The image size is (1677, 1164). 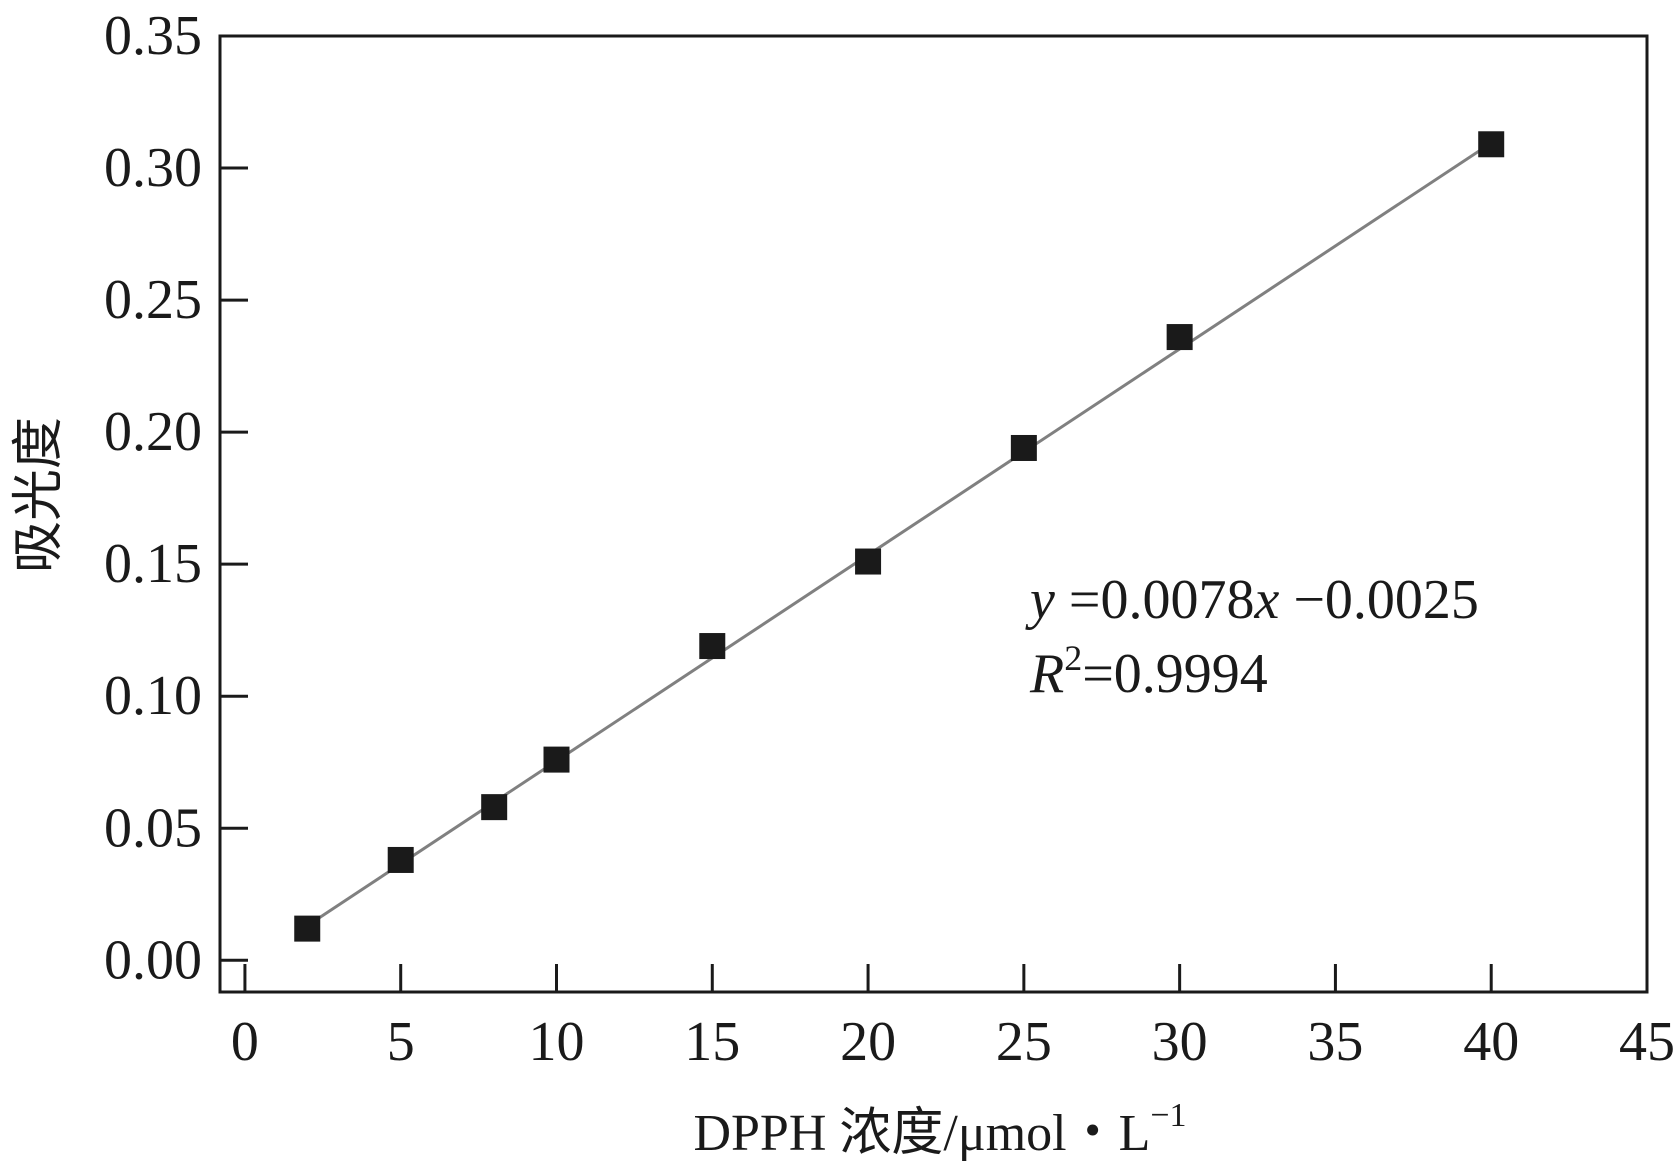 I want to click on y-tick-label: 0.05, so click(x=153, y=828).